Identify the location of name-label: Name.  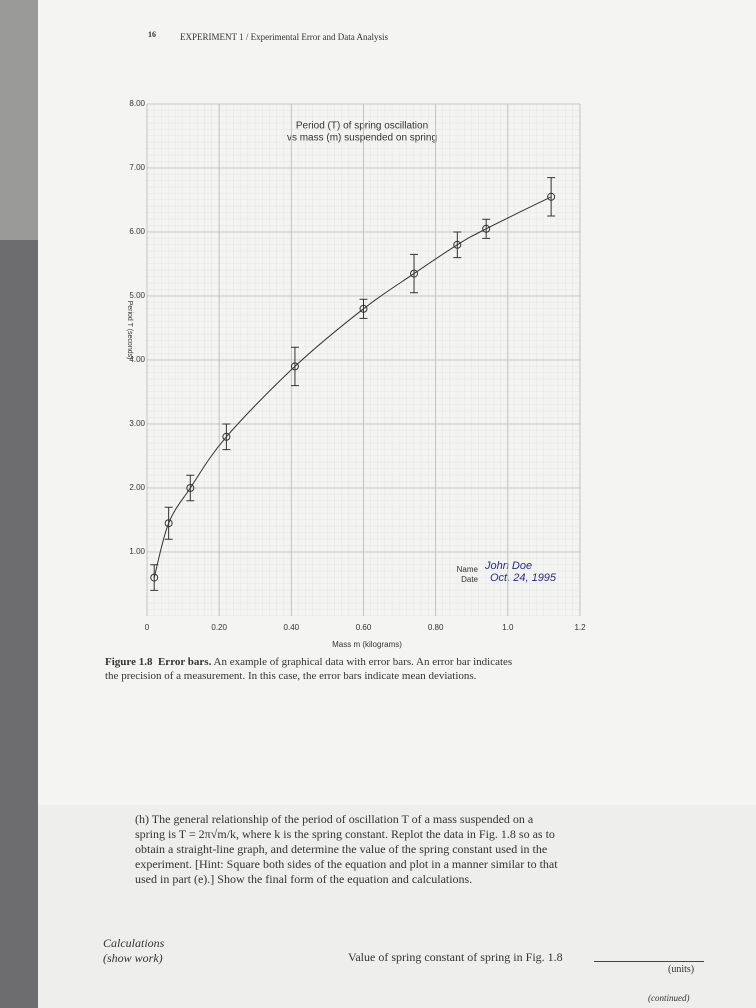
(468, 569).